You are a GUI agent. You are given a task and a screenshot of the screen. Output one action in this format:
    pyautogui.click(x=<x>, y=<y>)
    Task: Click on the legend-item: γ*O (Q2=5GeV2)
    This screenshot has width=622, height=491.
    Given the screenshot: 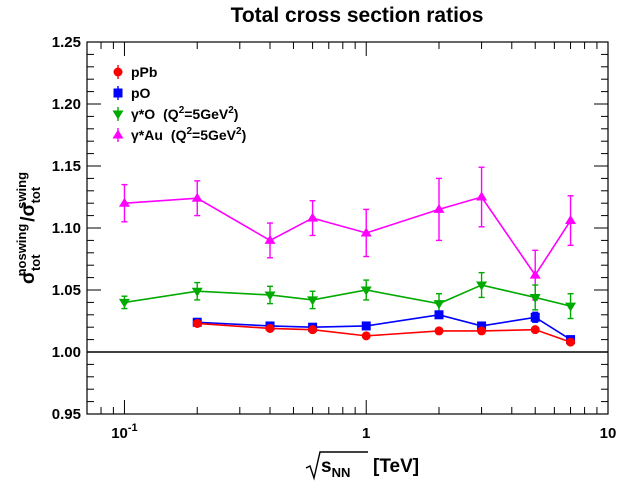 What is the action you would take?
    pyautogui.click(x=175, y=113)
    